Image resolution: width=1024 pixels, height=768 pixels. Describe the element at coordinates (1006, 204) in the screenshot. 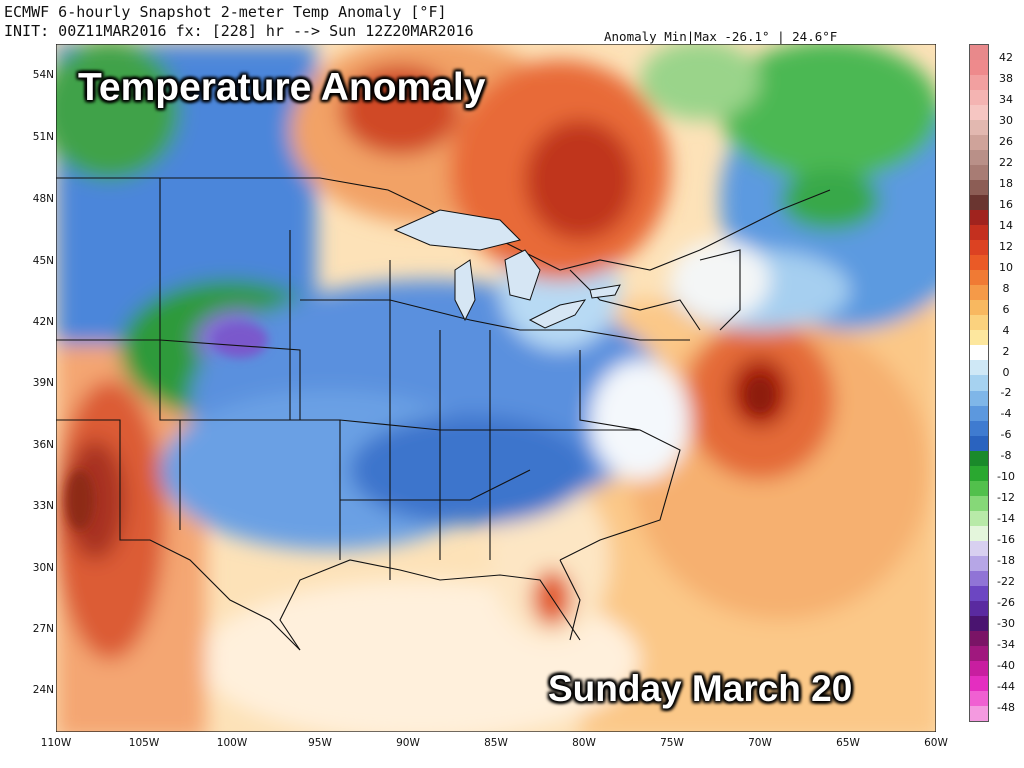

I see `colorbar-label: 16` at that location.